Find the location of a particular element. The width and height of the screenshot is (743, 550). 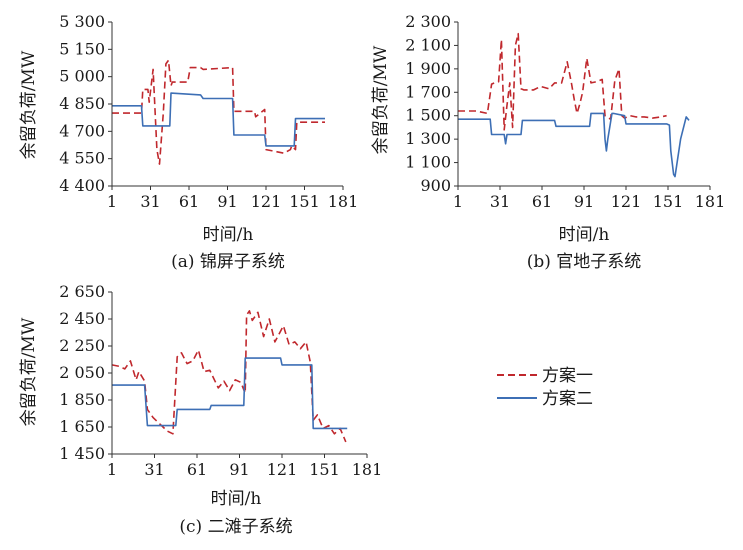

y-tick-label: 4 550 is located at coordinates (82, 158).